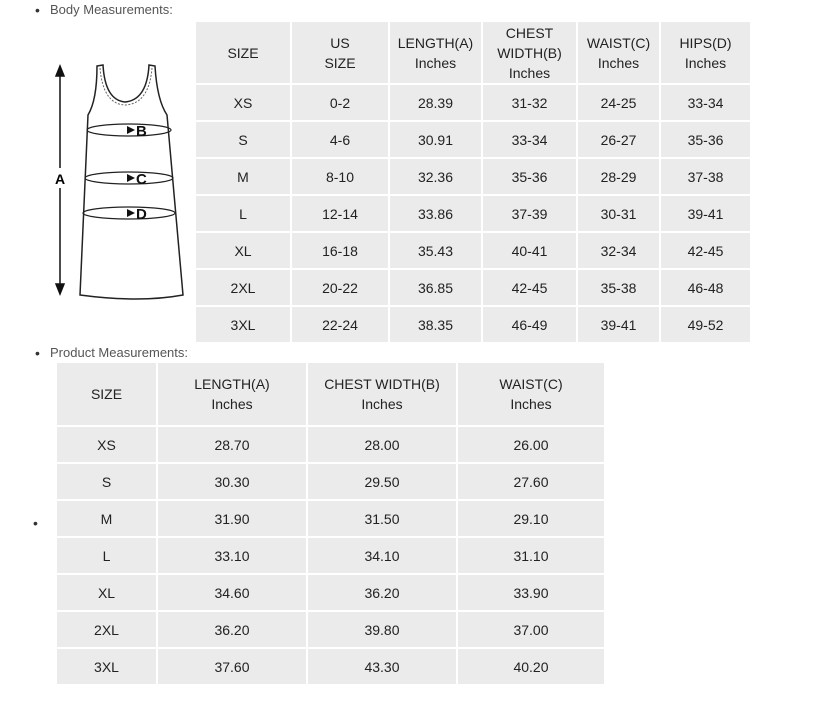 This screenshot has height=714, width=816. Describe the element at coordinates (531, 518) in the screenshot. I see `table-cell: 29.10` at that location.